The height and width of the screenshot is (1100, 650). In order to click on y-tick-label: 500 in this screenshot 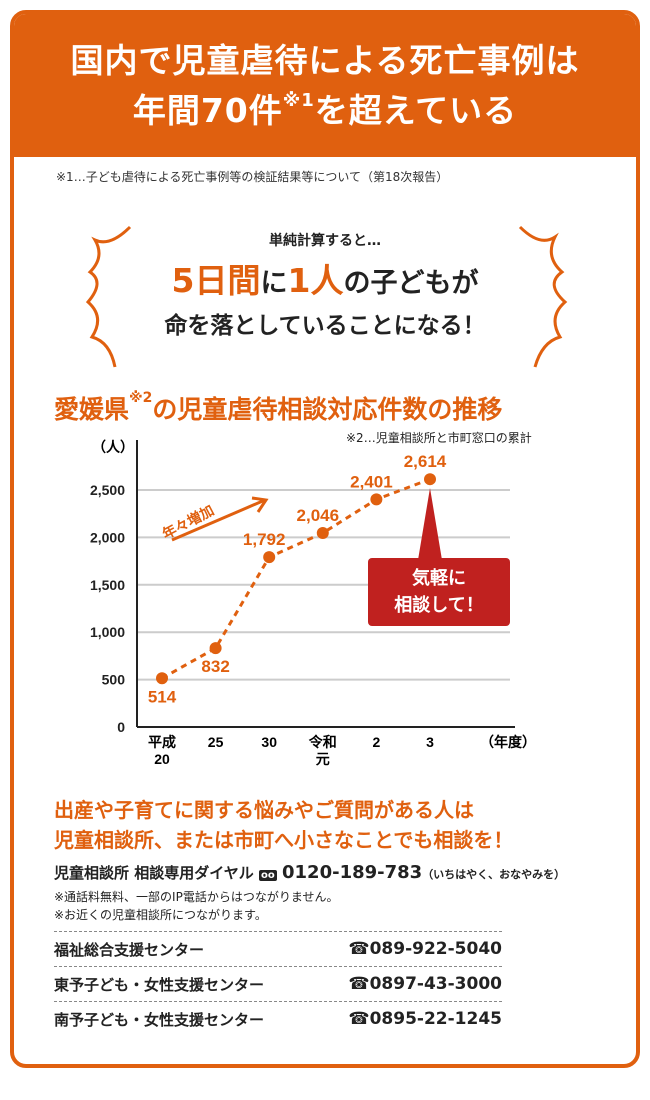, I will do `click(114, 680)`.